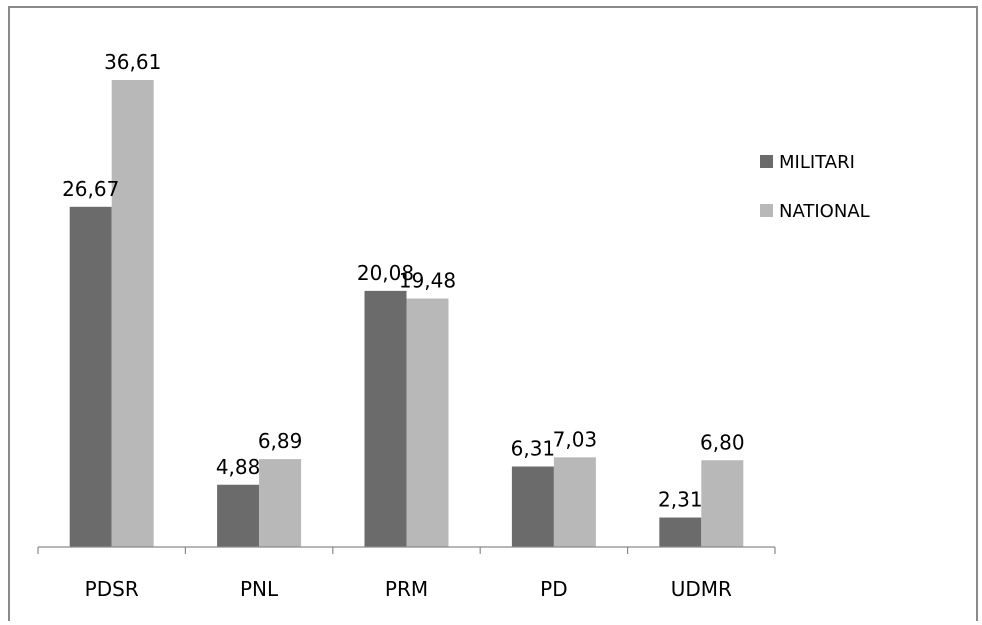 The width and height of the screenshot is (982, 625). I want to click on value-label-national-prm: 19,48, so click(427, 281).